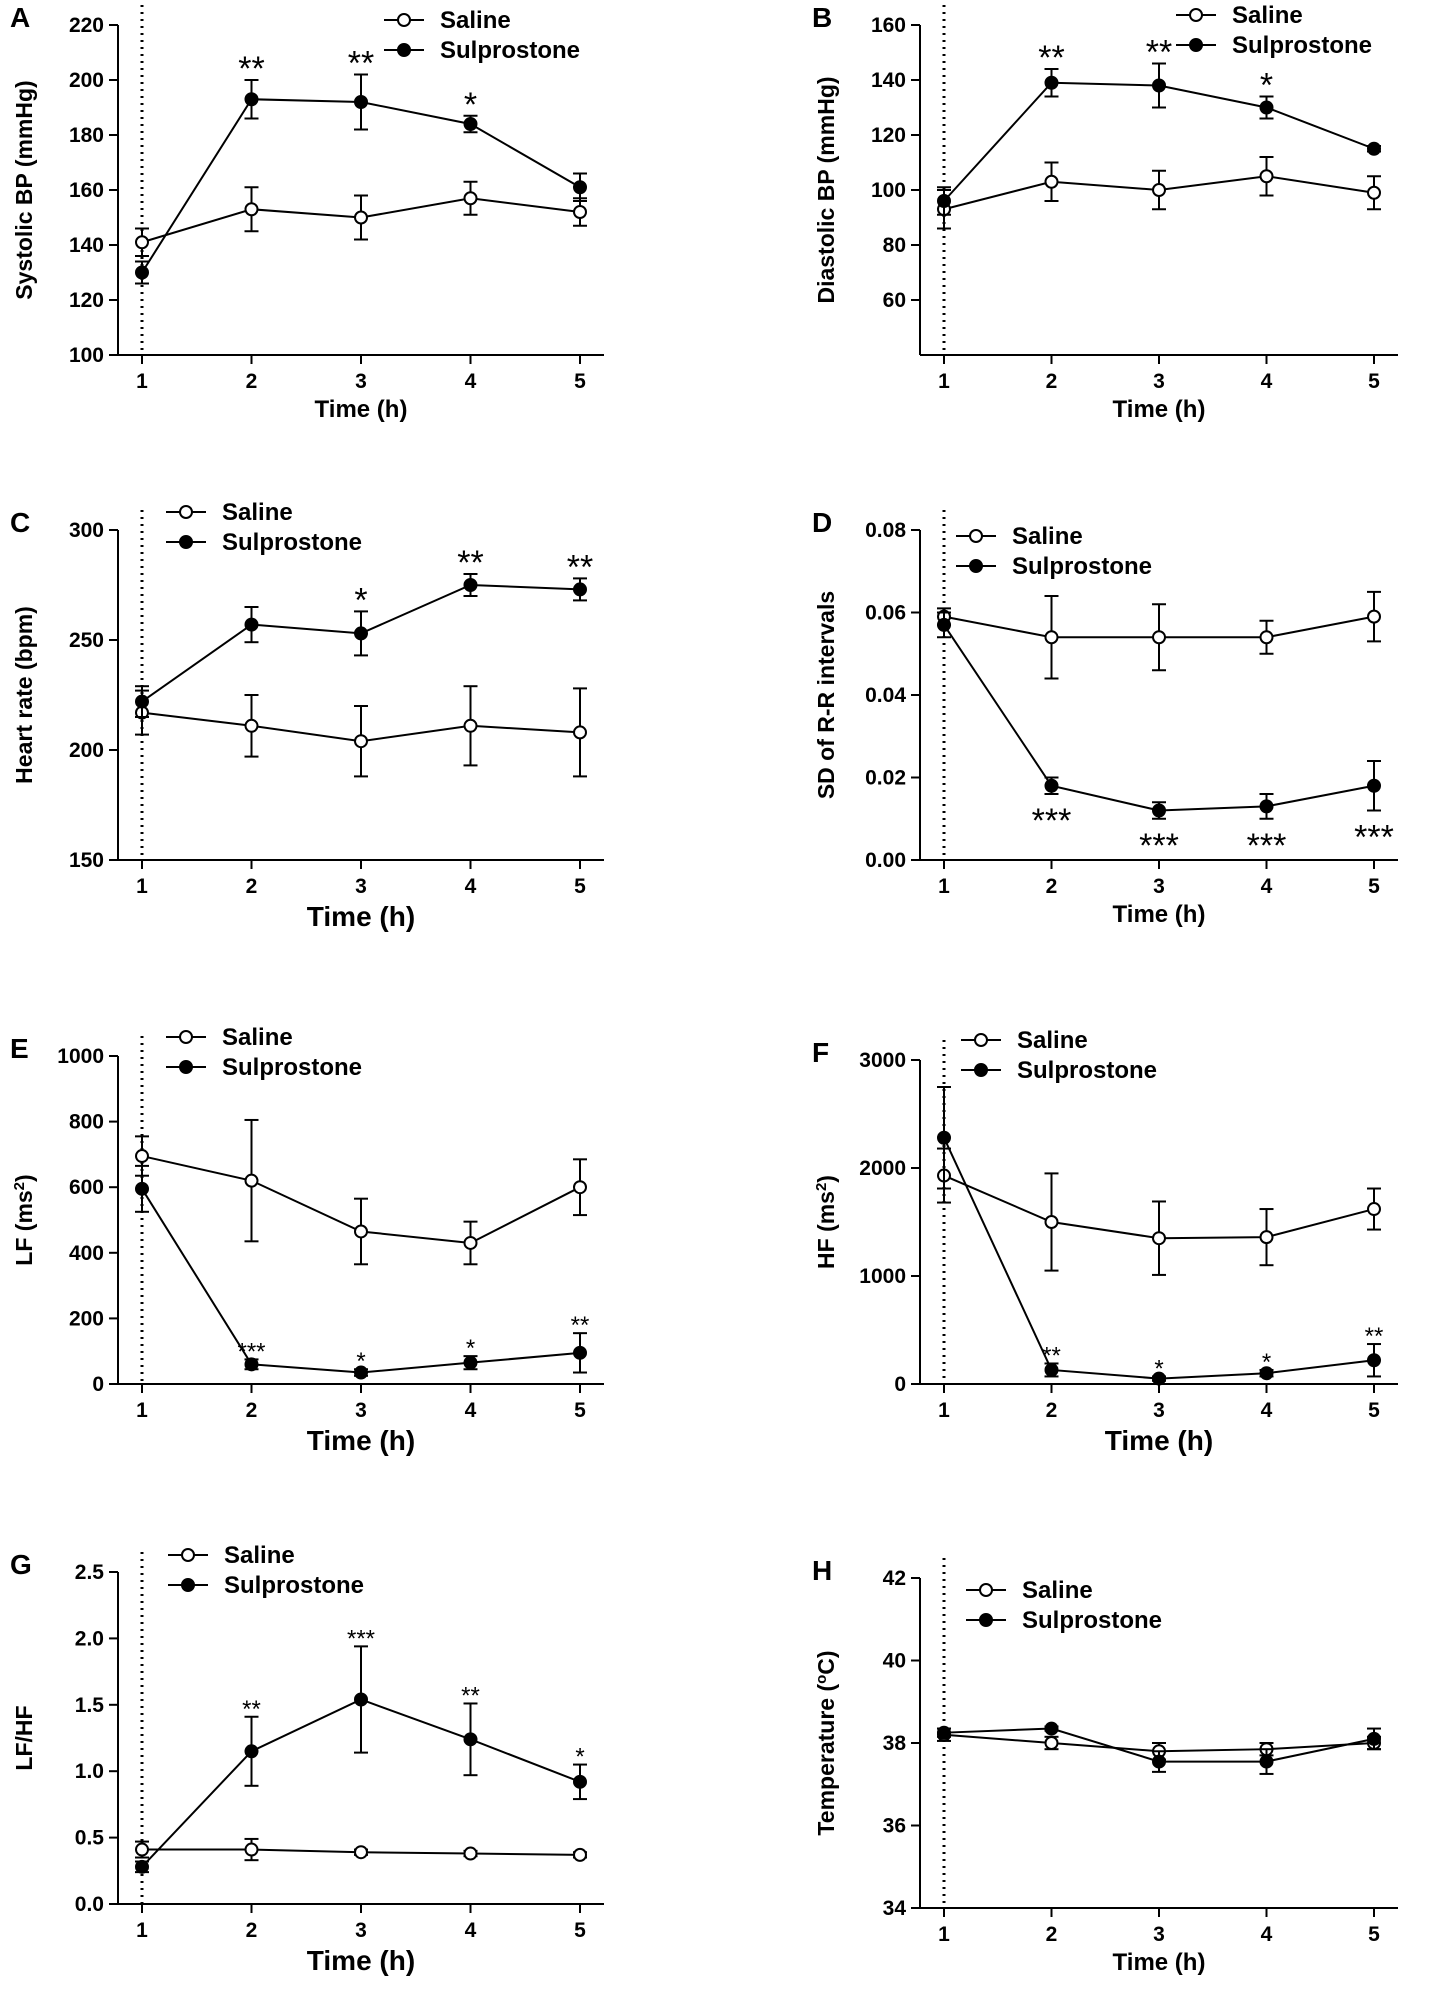 This screenshot has width=1431, height=1991. I want to click on y-tick-label: 220, so click(86, 25).